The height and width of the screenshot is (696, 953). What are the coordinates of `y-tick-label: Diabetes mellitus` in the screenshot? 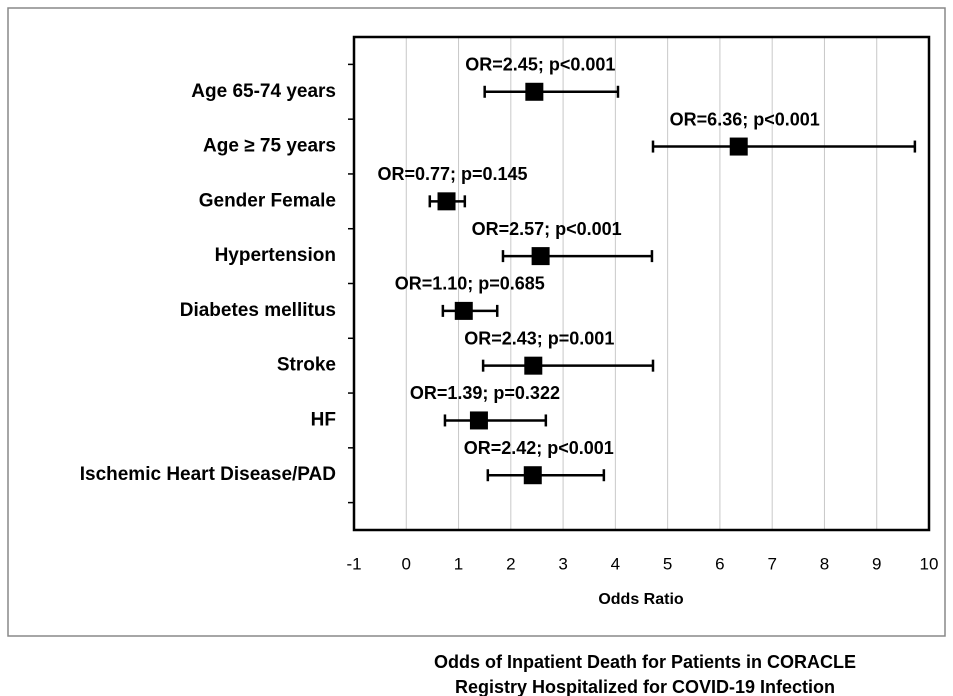 It's located at (258, 310).